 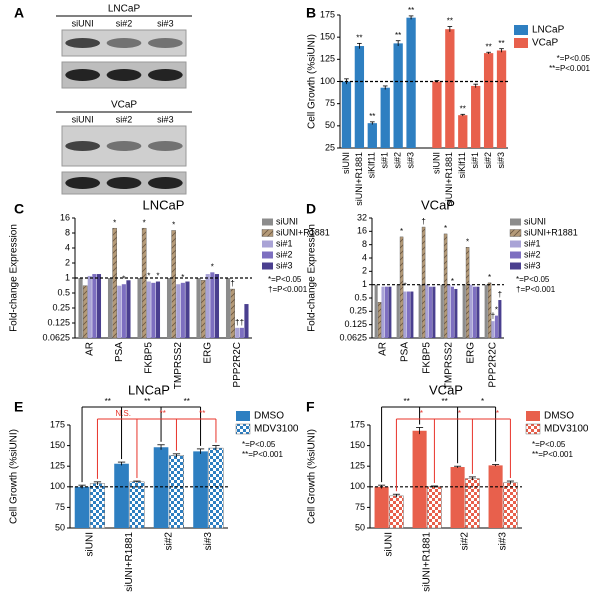 What do you see at coordinates (535, 221) in the screenshot?
I see `legend-label: siUNI` at bounding box center [535, 221].